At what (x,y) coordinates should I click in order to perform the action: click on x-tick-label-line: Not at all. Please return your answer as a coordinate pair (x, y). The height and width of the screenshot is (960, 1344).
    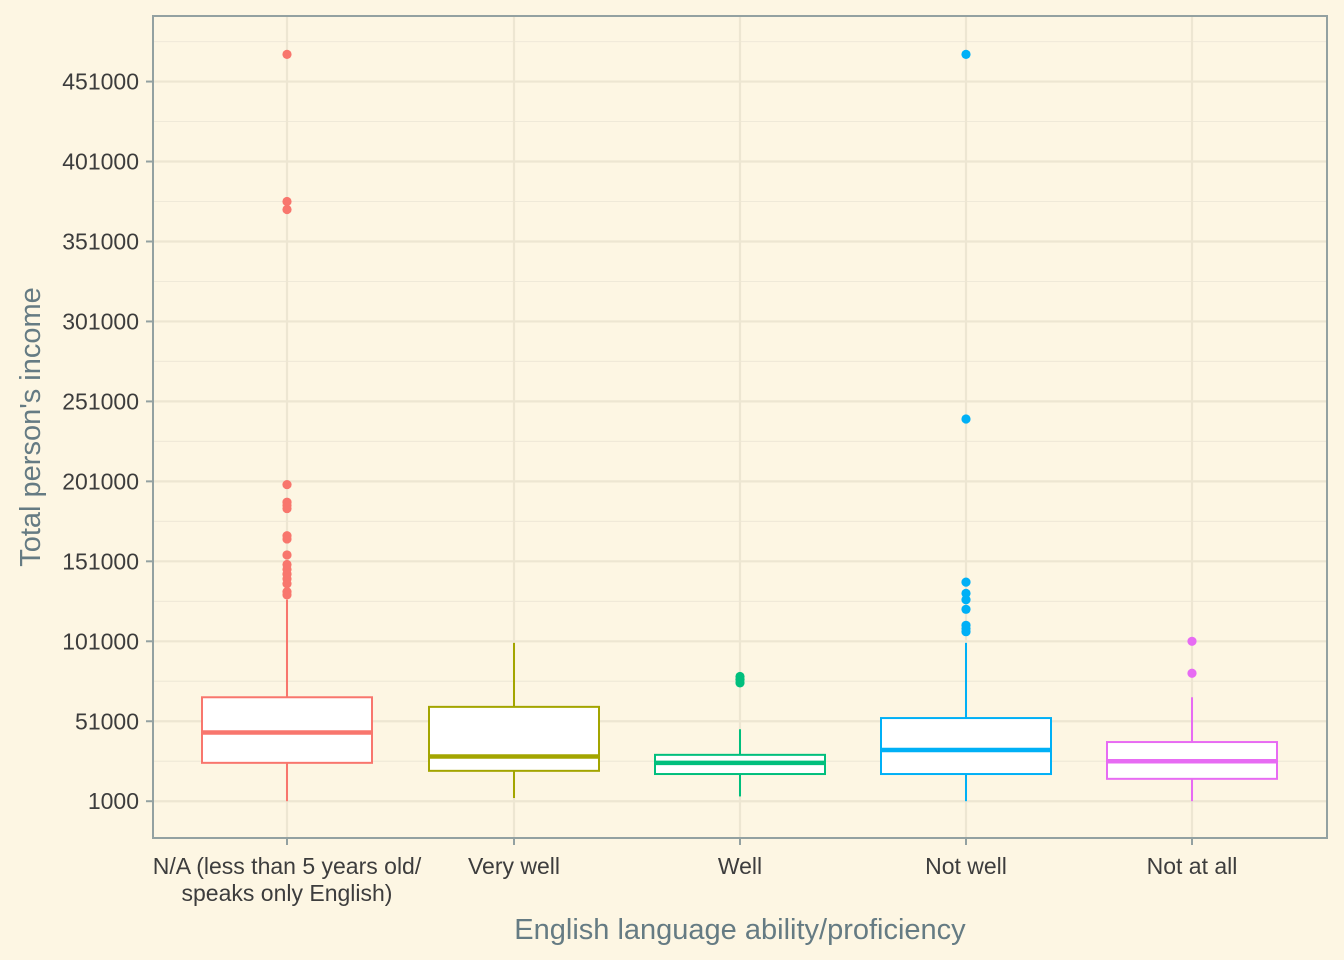
    Looking at the image, I should click on (1192, 866).